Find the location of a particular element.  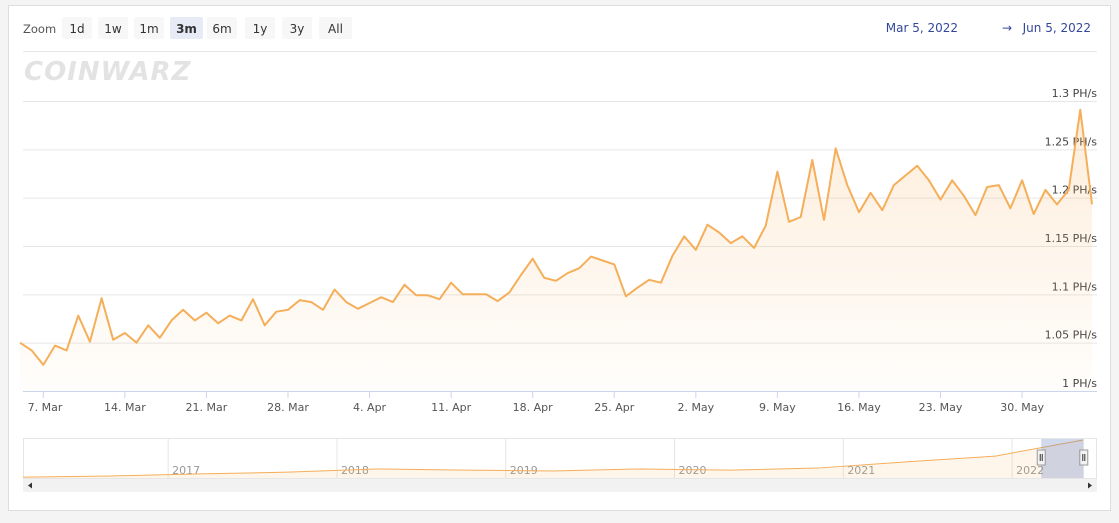

navigator-tick-label: 2018 is located at coordinates (355, 470).